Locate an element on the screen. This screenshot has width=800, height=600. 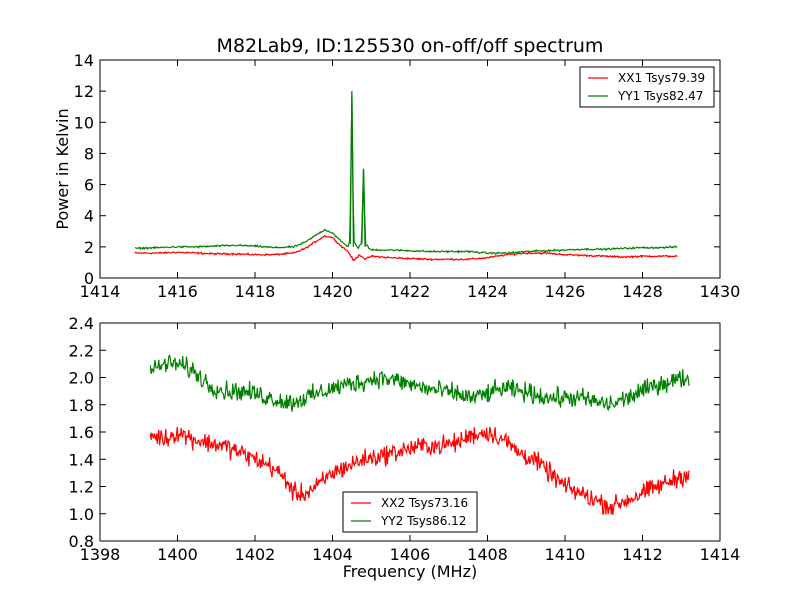
legend: XX1 Tsys79.39 YY1 Tsys82.47 is located at coordinates (647, 87).